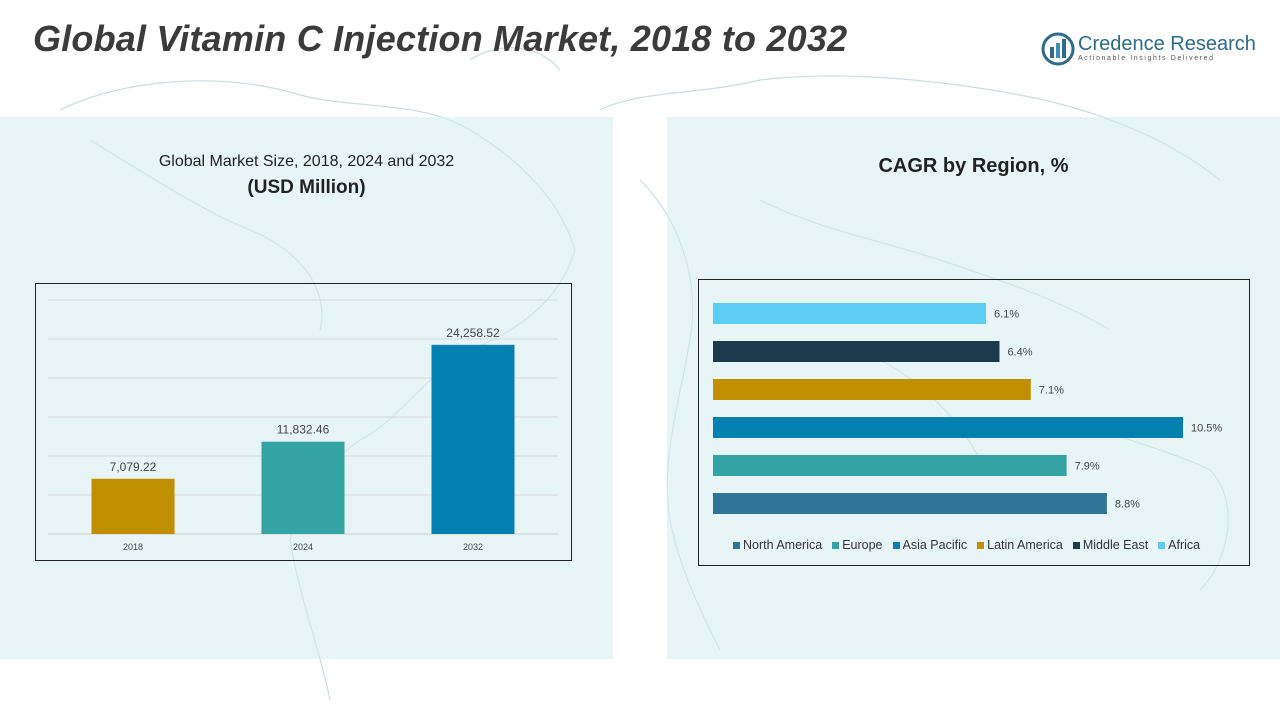 The width and height of the screenshot is (1280, 720). What do you see at coordinates (473, 439) in the screenshot?
I see `bar-2032` at bounding box center [473, 439].